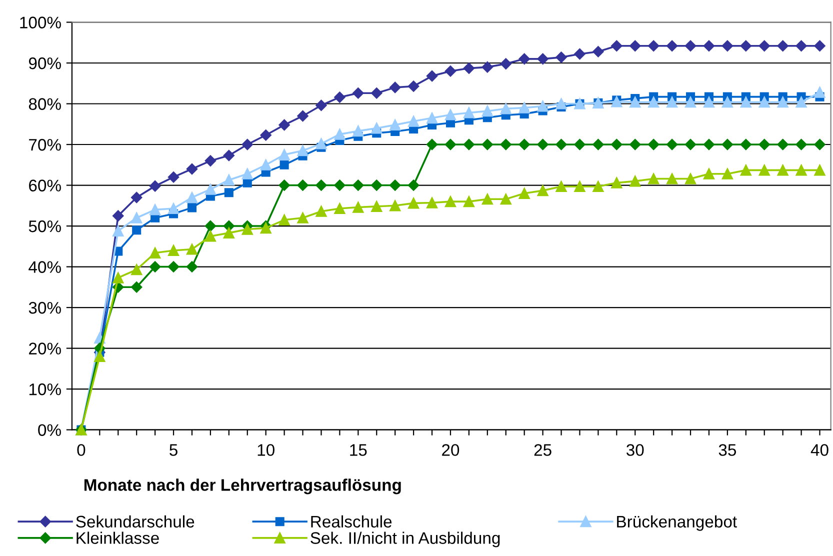 This screenshot has height=556, width=833. What do you see at coordinates (451, 450) in the screenshot?
I see `x-tick-label: 20` at bounding box center [451, 450].